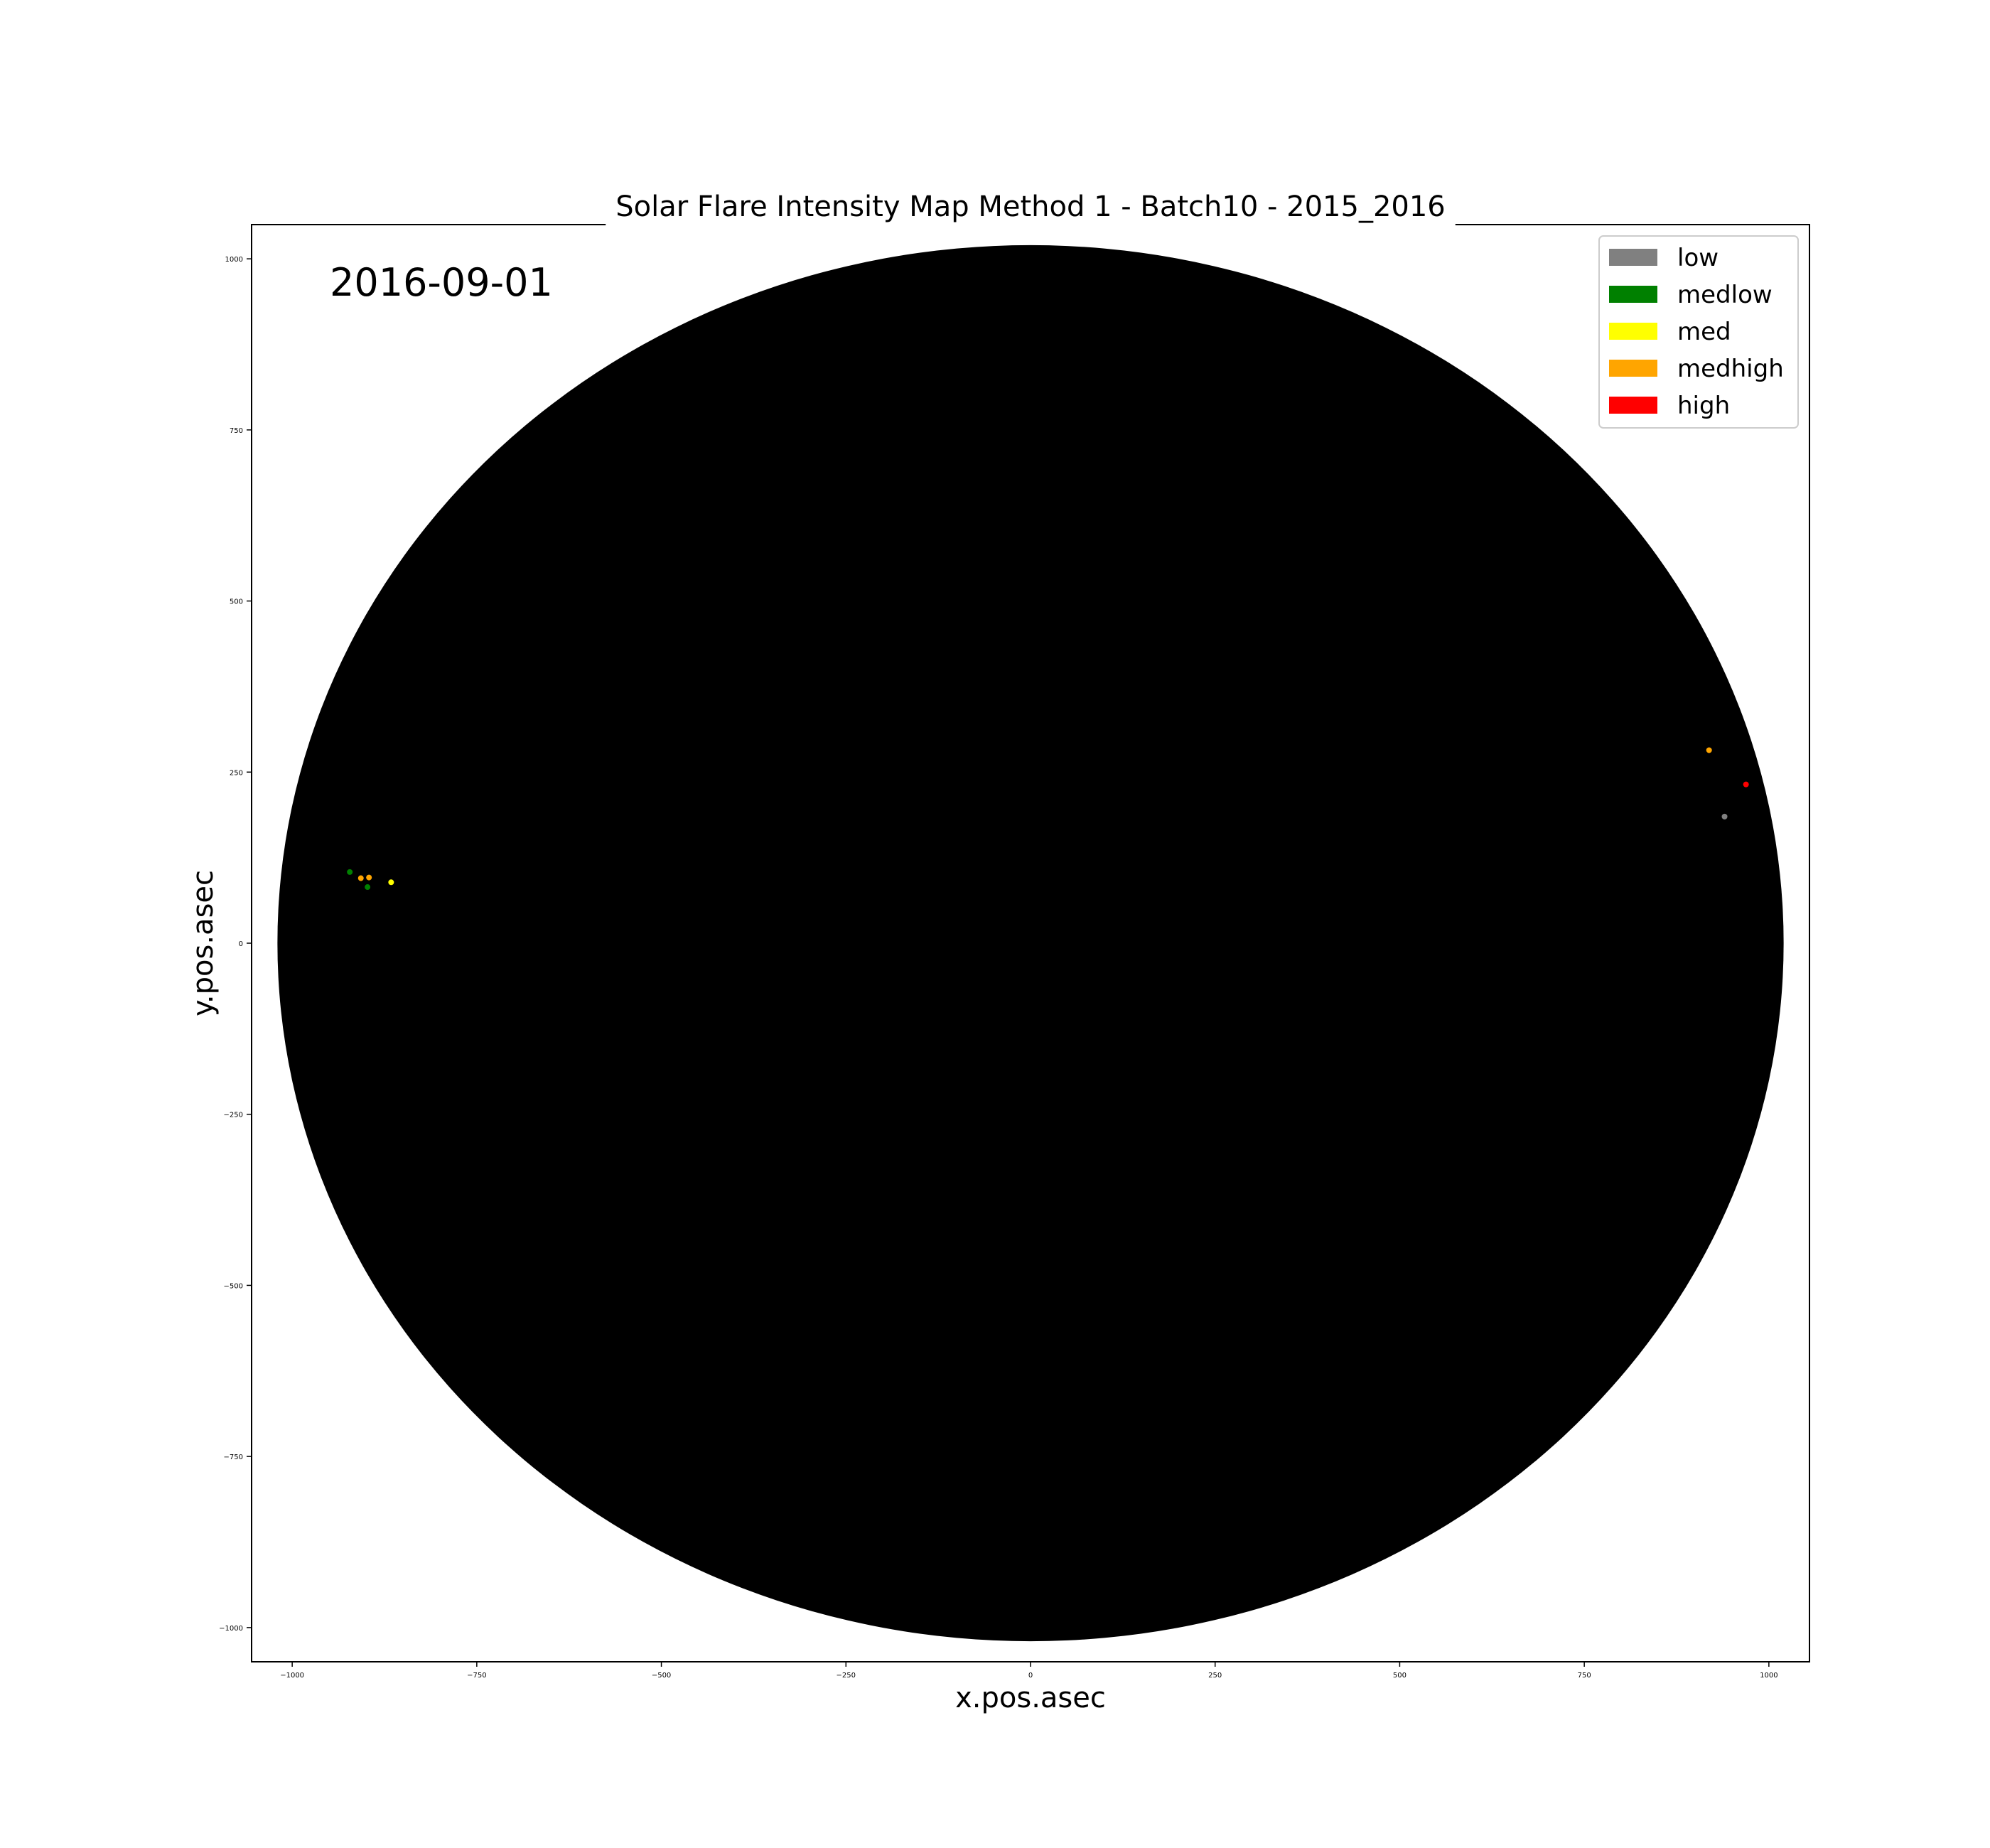 Image resolution: width=1990 pixels, height=1848 pixels. I want to click on legend-swatch-medlow, so click(1633, 295).